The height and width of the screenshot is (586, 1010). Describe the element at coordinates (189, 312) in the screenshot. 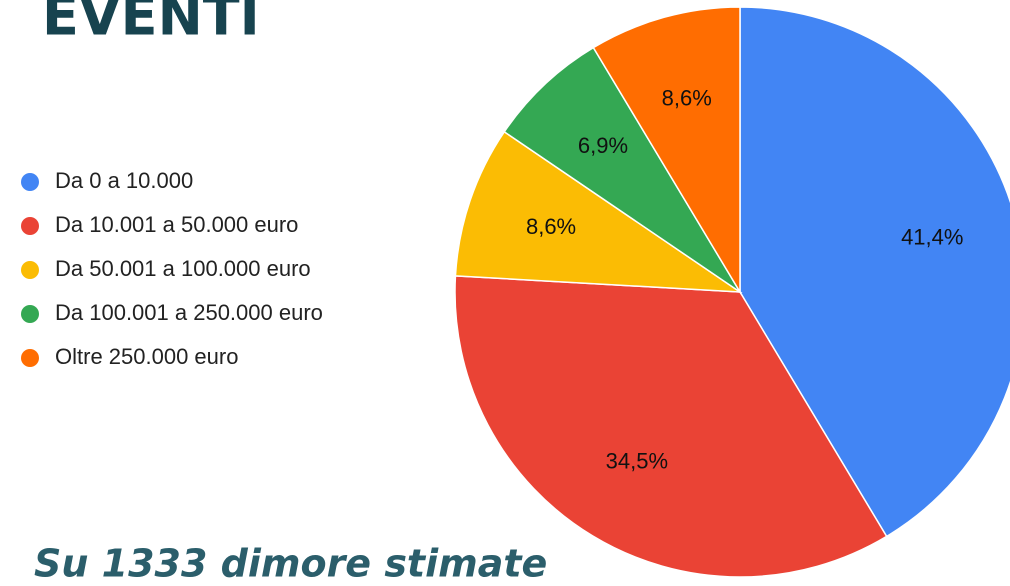

I see `legend-label: Da 100.001 a 250.000 euro` at that location.